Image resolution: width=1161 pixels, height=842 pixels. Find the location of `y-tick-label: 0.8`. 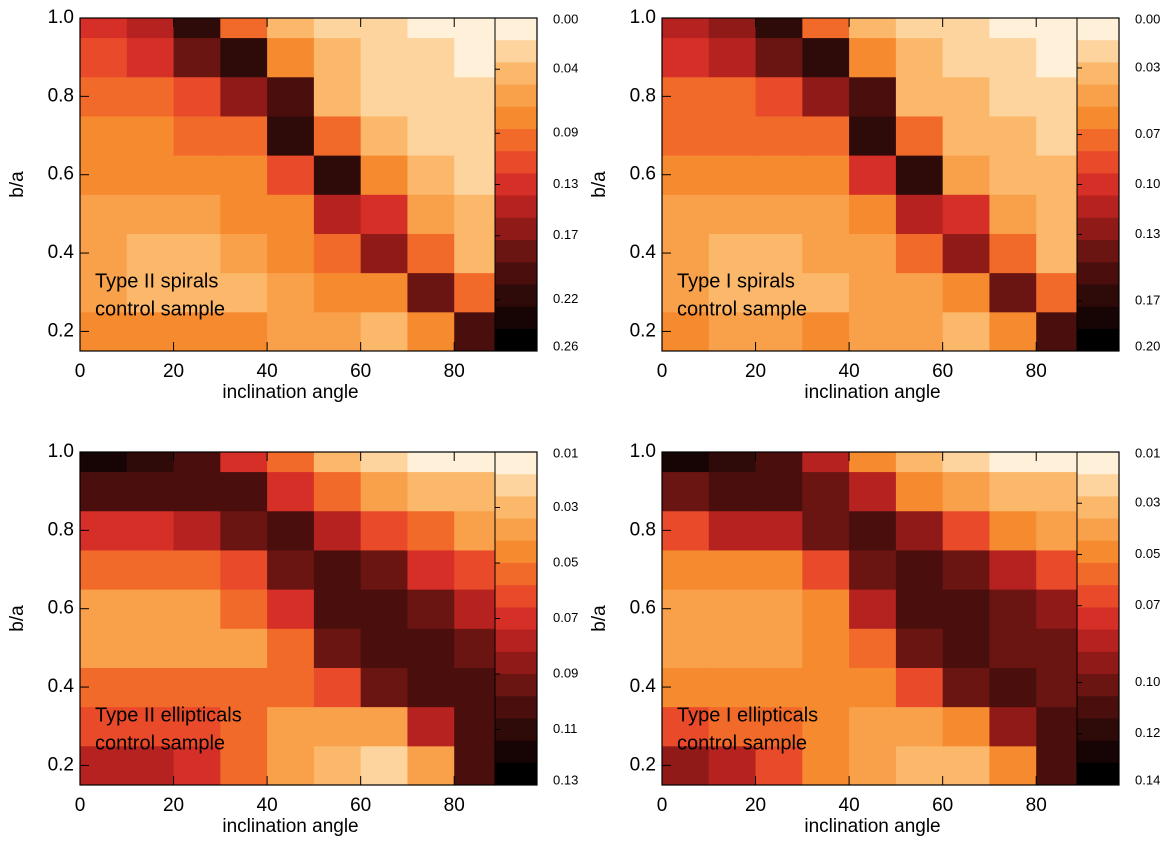

y-tick-label: 0.8 is located at coordinates (61, 95).